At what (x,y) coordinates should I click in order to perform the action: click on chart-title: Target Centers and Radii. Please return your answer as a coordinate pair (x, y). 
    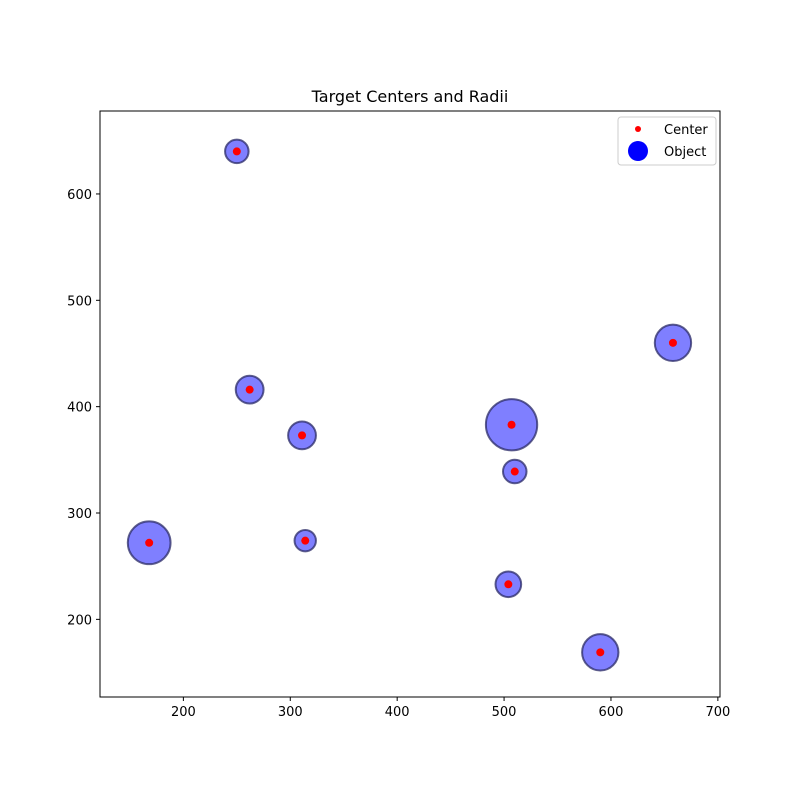
    Looking at the image, I should click on (410, 96).